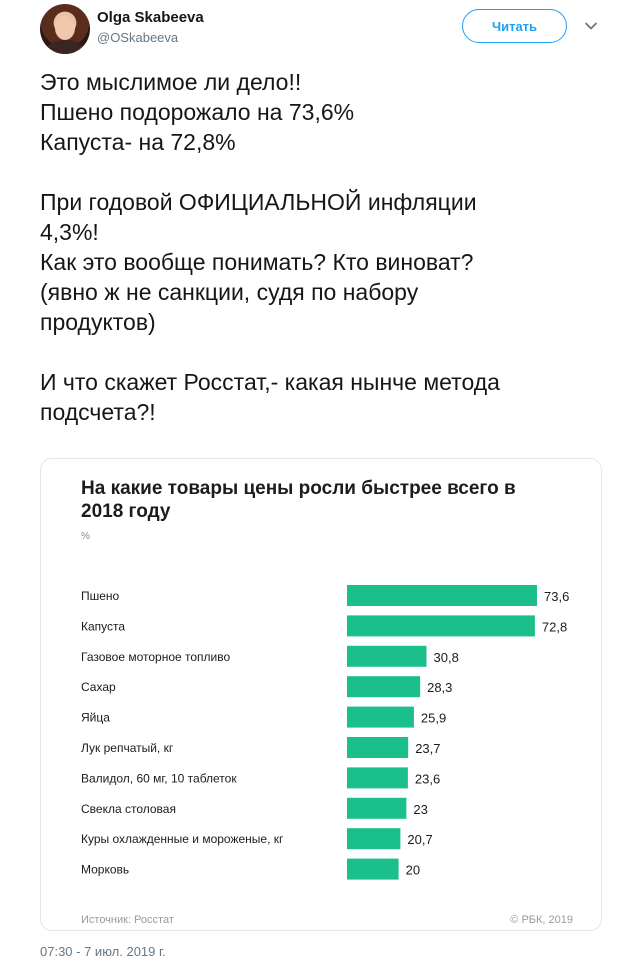 Image resolution: width=639 pixels, height=967 pixels. What do you see at coordinates (103, 626) in the screenshot?
I see `bar-category-label: Капуста` at bounding box center [103, 626].